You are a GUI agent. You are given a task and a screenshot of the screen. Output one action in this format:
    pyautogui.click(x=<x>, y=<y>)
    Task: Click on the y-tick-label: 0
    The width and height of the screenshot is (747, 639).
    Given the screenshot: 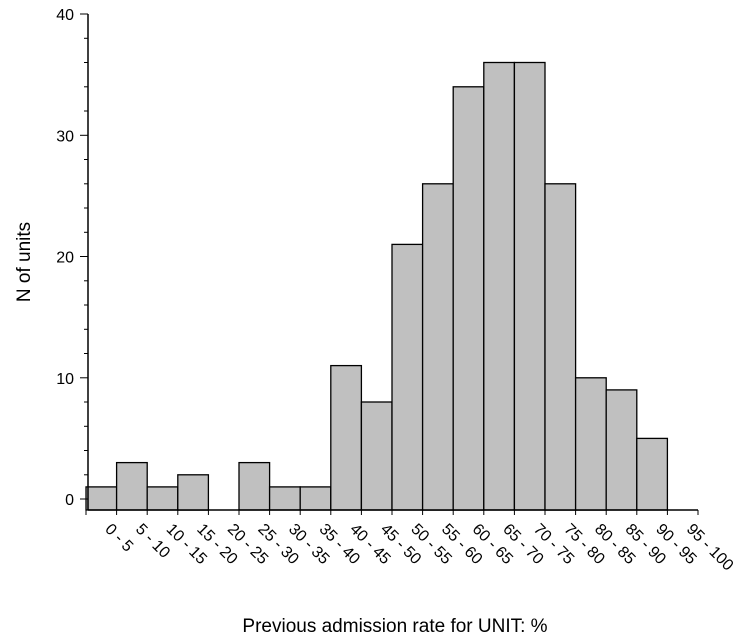 What is the action you would take?
    pyautogui.click(x=69, y=500)
    